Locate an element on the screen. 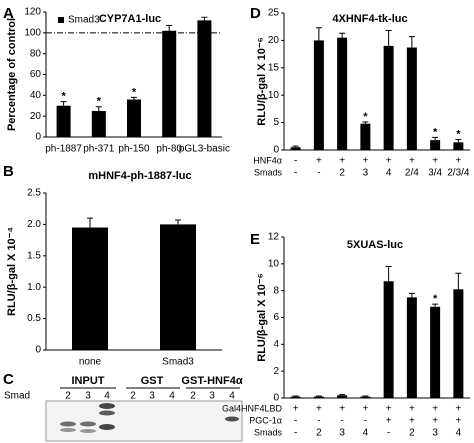 This screenshot has height=443, width=474. x-tick-label: 4 is located at coordinates (389, 173).